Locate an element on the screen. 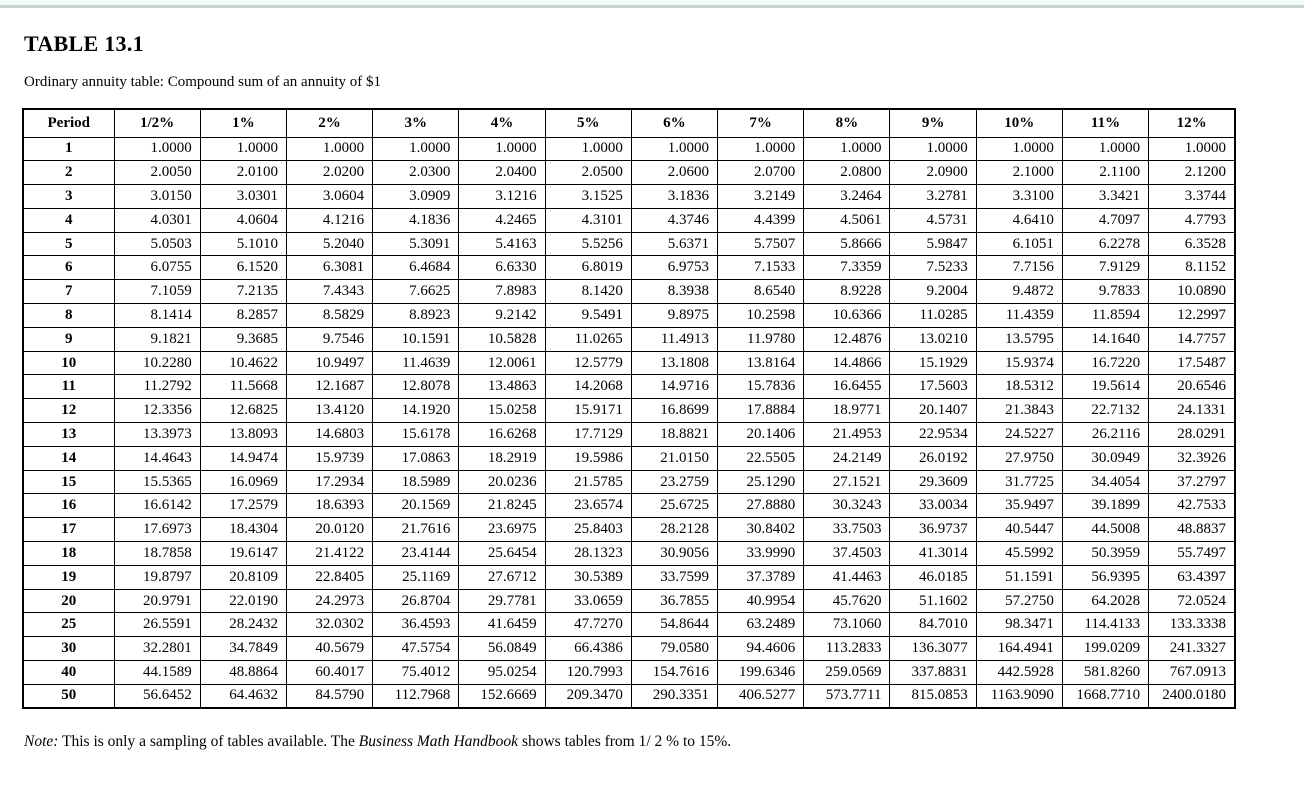  value-cell: 4.7097 is located at coordinates (1105, 220).